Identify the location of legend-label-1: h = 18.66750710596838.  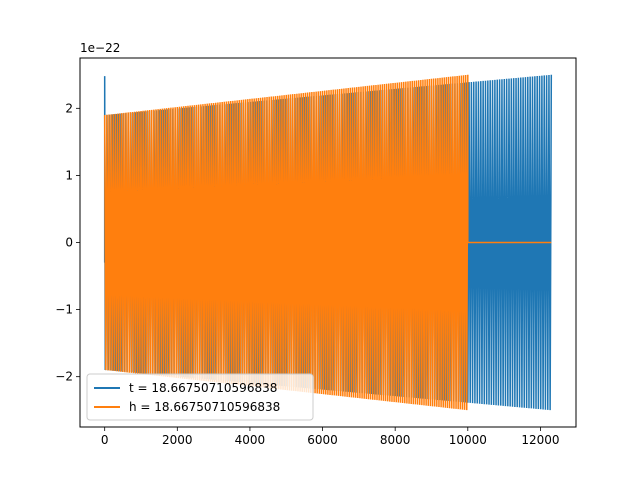
(204, 407).